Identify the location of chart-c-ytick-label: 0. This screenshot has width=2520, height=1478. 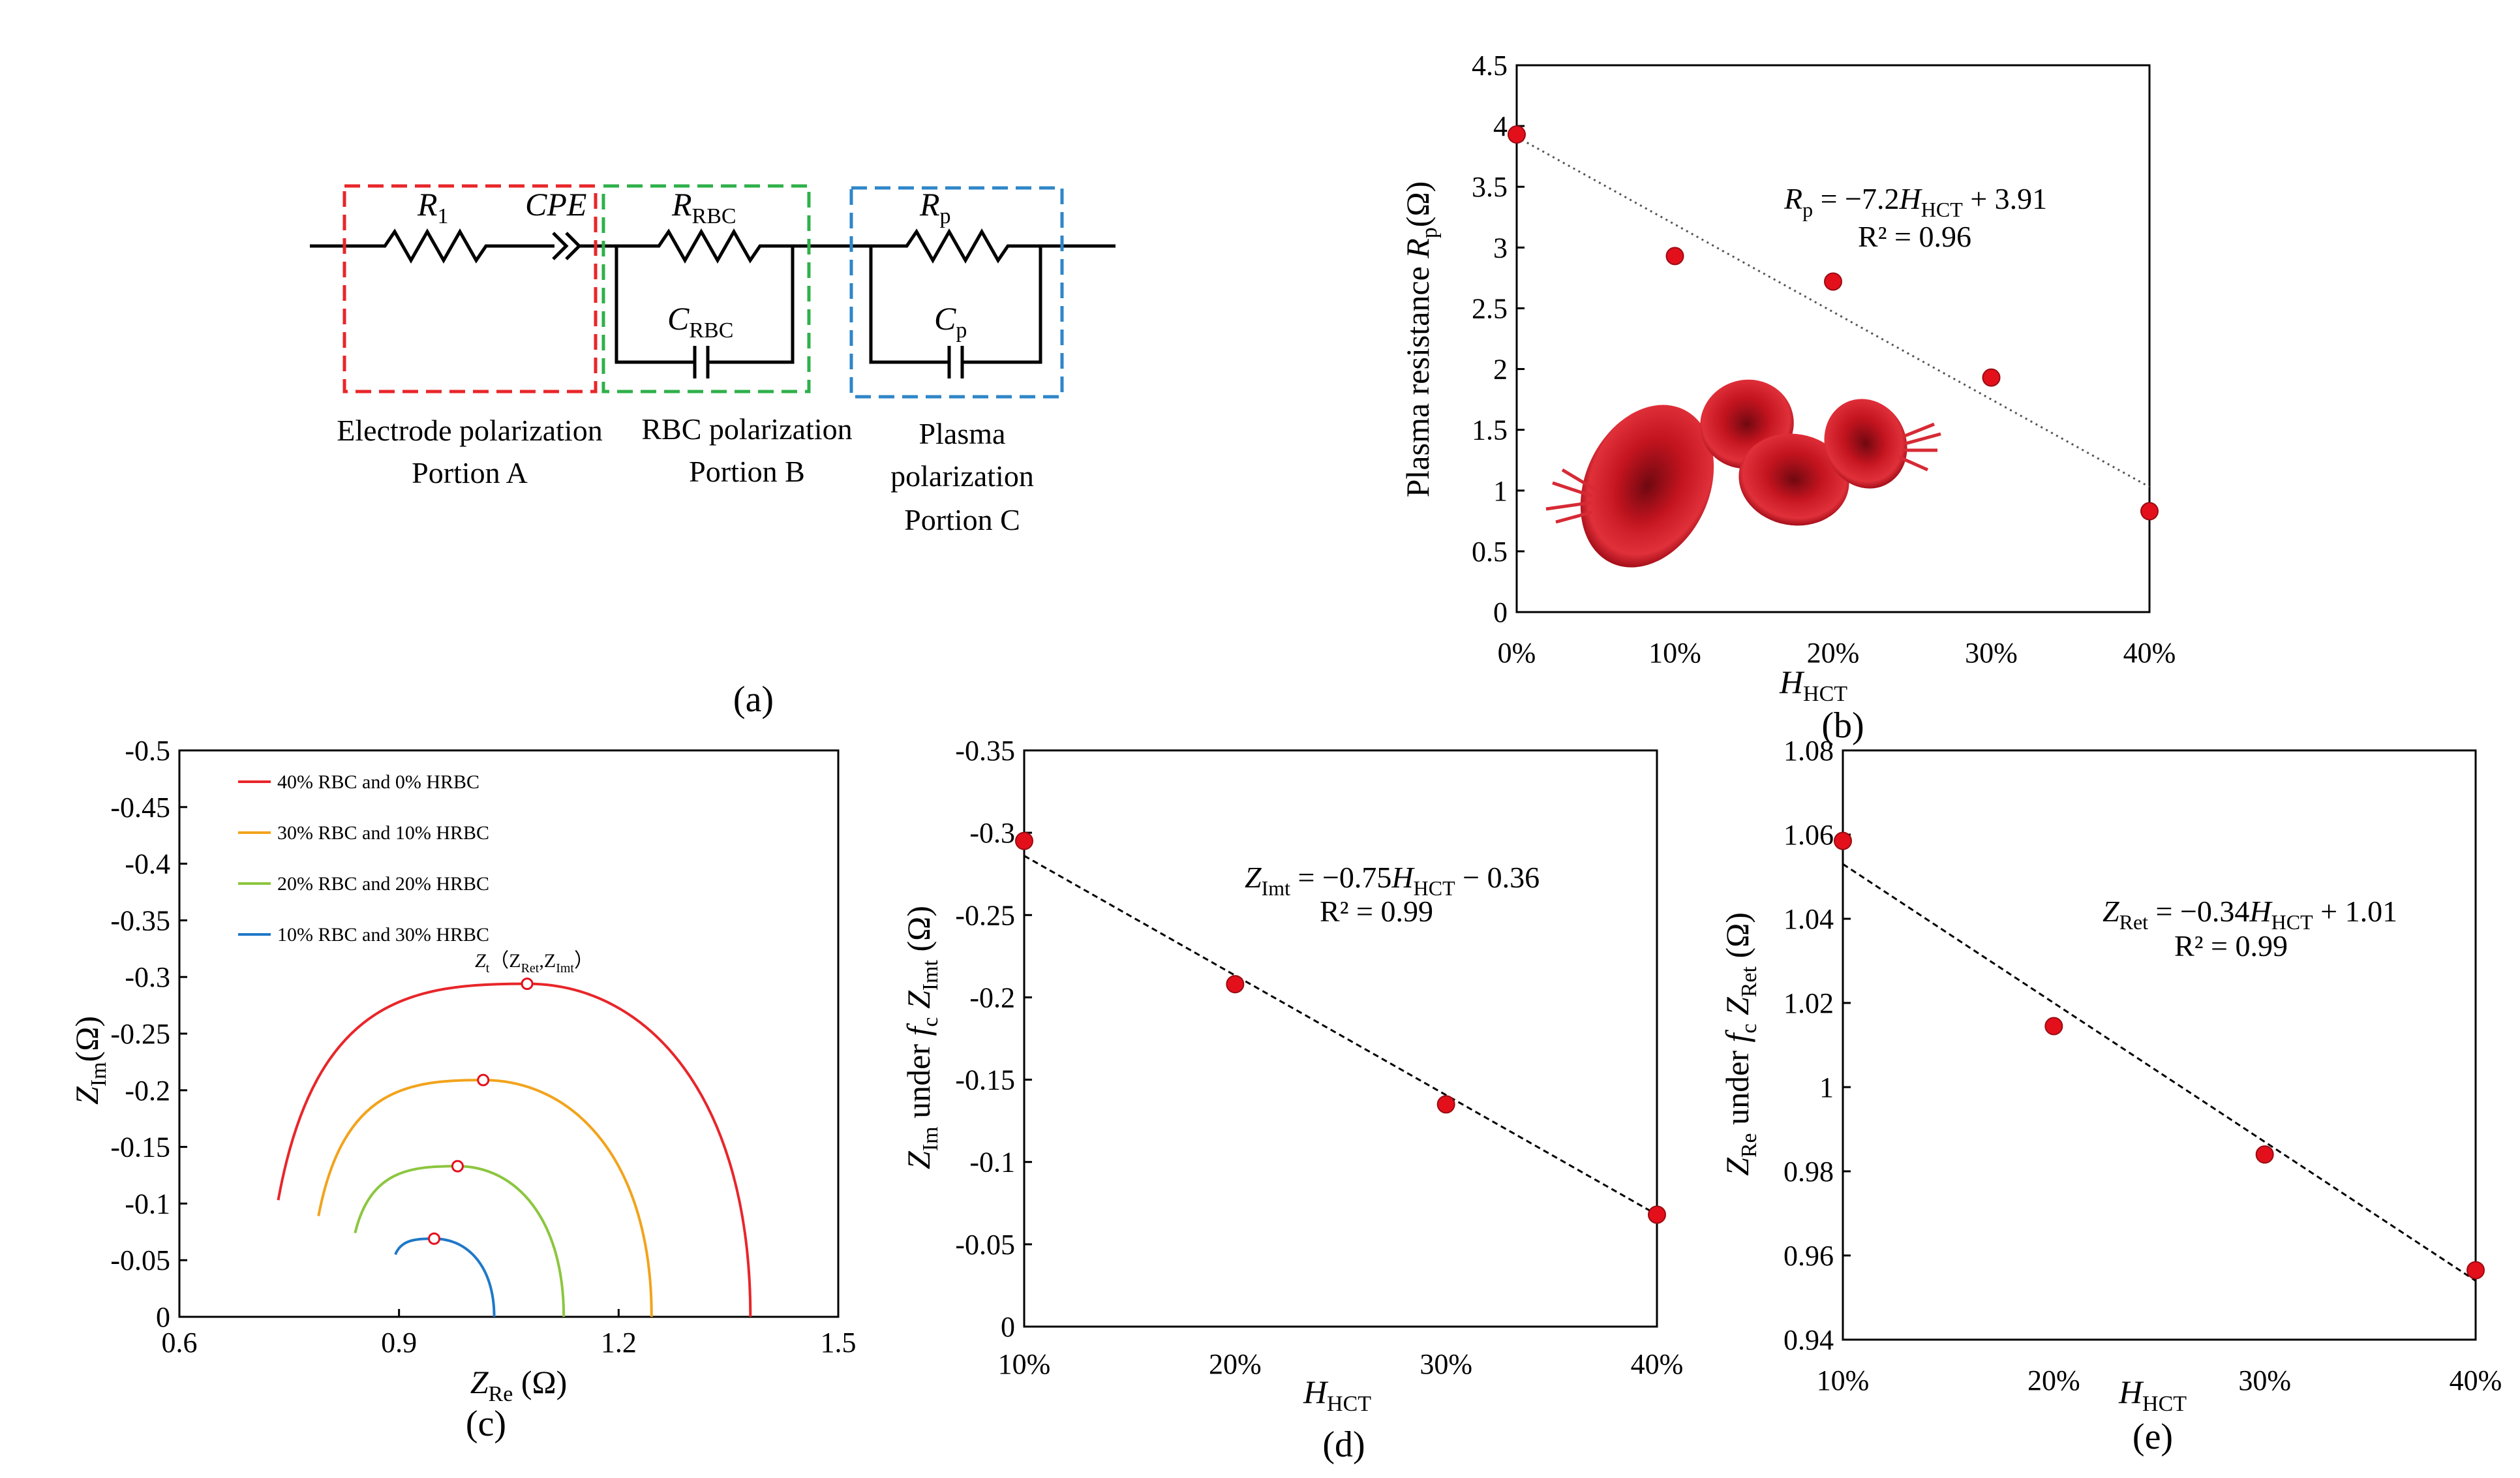
(163, 1317).